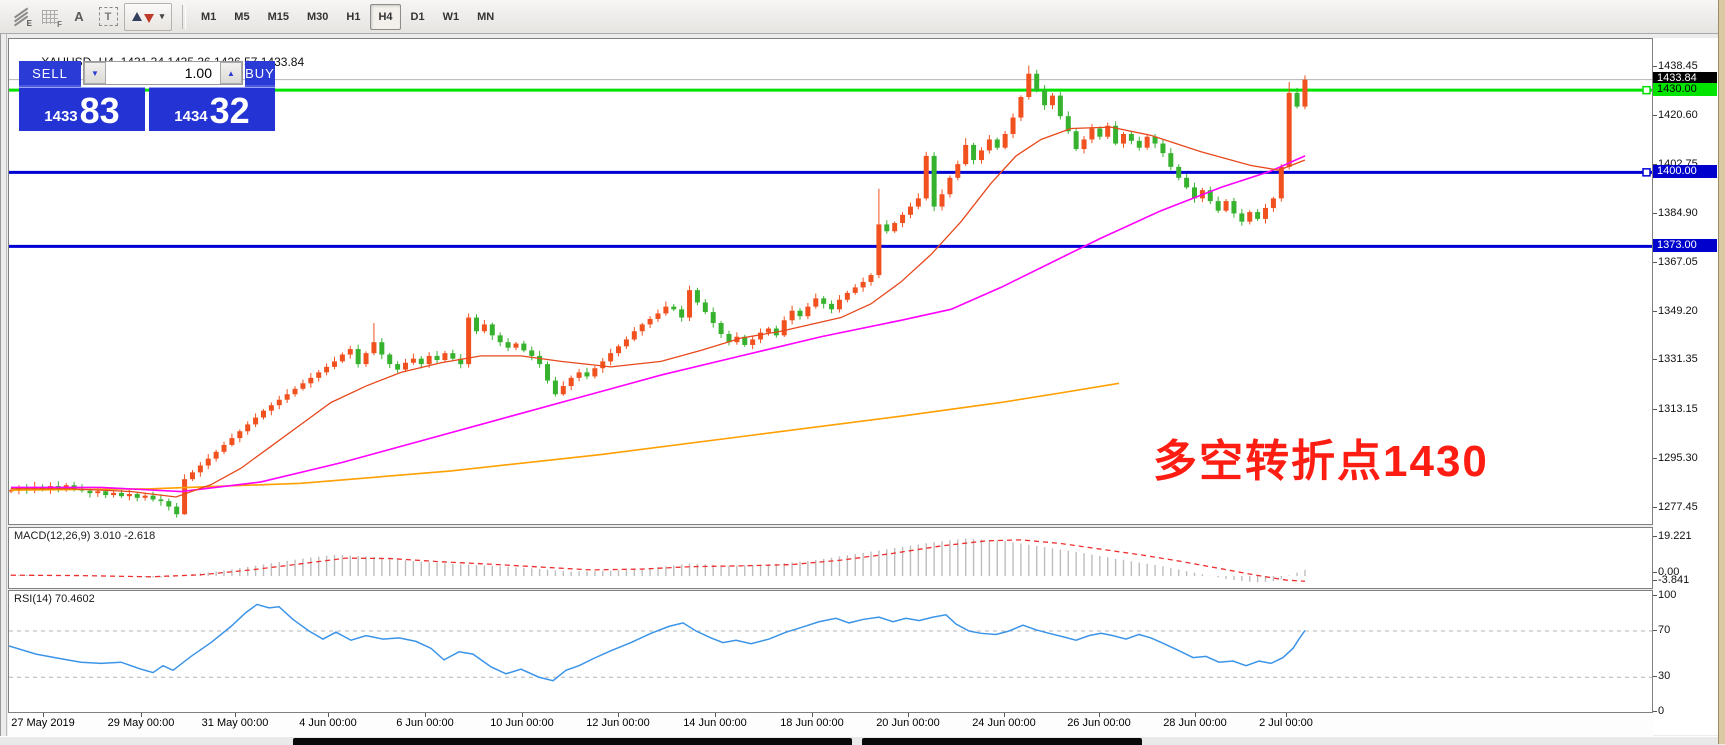  I want to click on dropdown-caret-icon: ▾, so click(162, 16).